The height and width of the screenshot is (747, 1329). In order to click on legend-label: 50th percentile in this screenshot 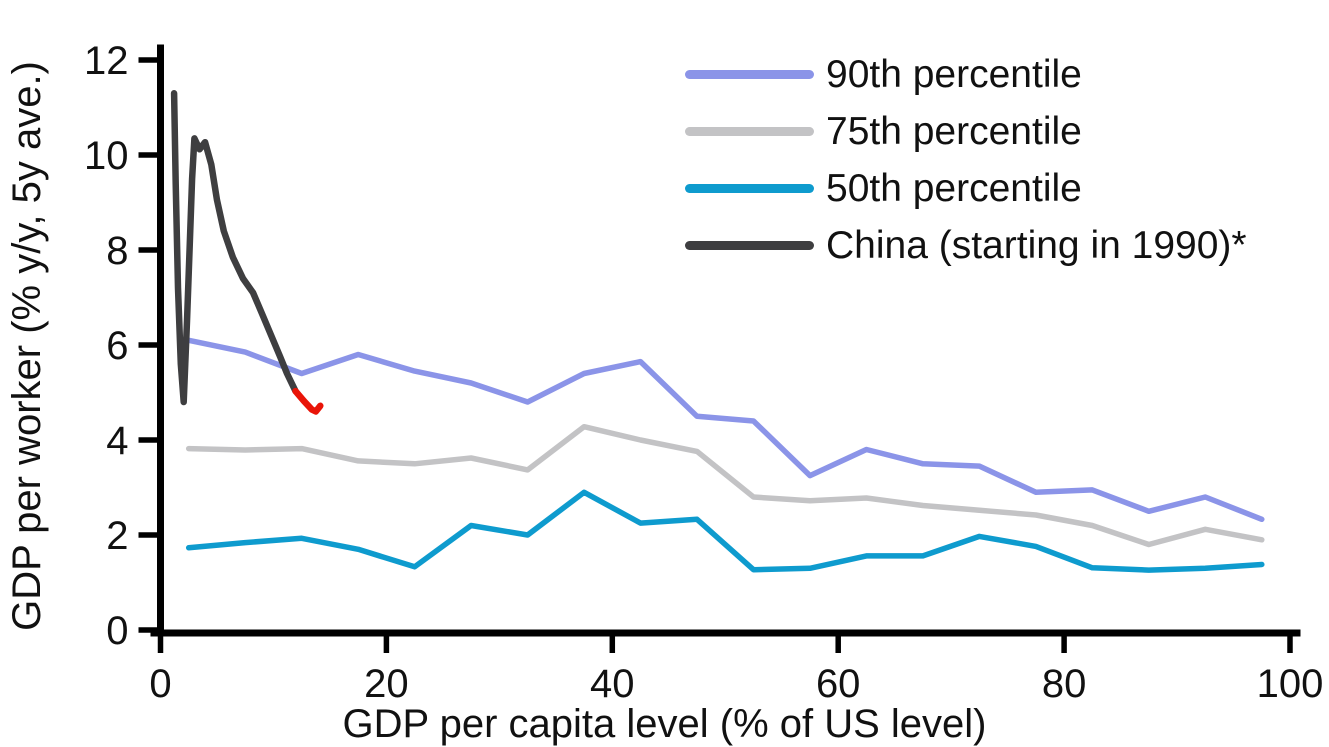, I will do `click(954, 188)`.